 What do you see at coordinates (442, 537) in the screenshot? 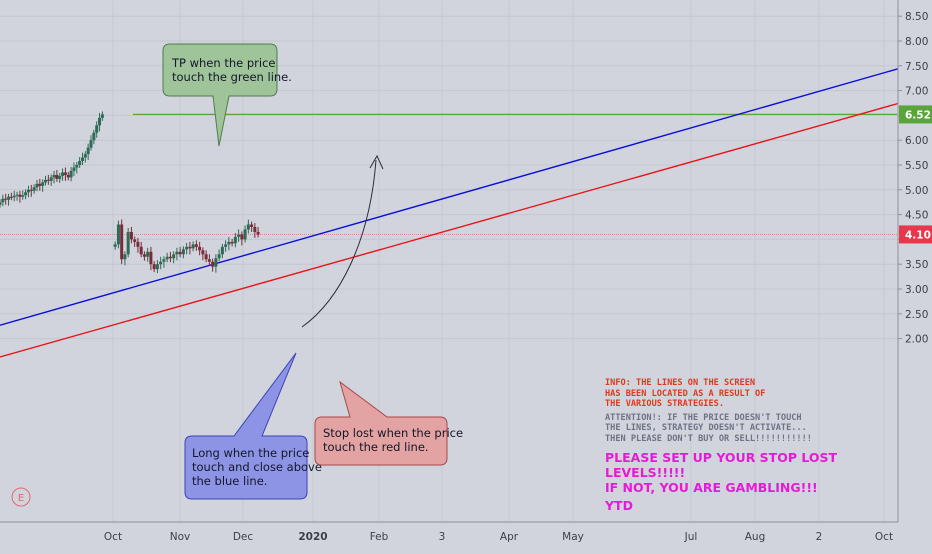
I see `time-tick-label: 3` at bounding box center [442, 537].